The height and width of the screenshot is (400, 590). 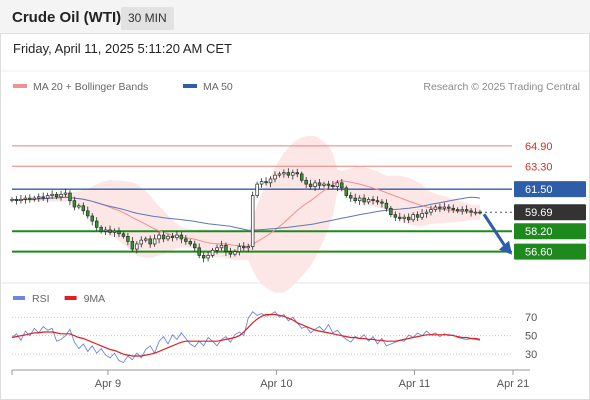 I want to click on x-tick-label-0: Apr 9, so click(x=108, y=384).